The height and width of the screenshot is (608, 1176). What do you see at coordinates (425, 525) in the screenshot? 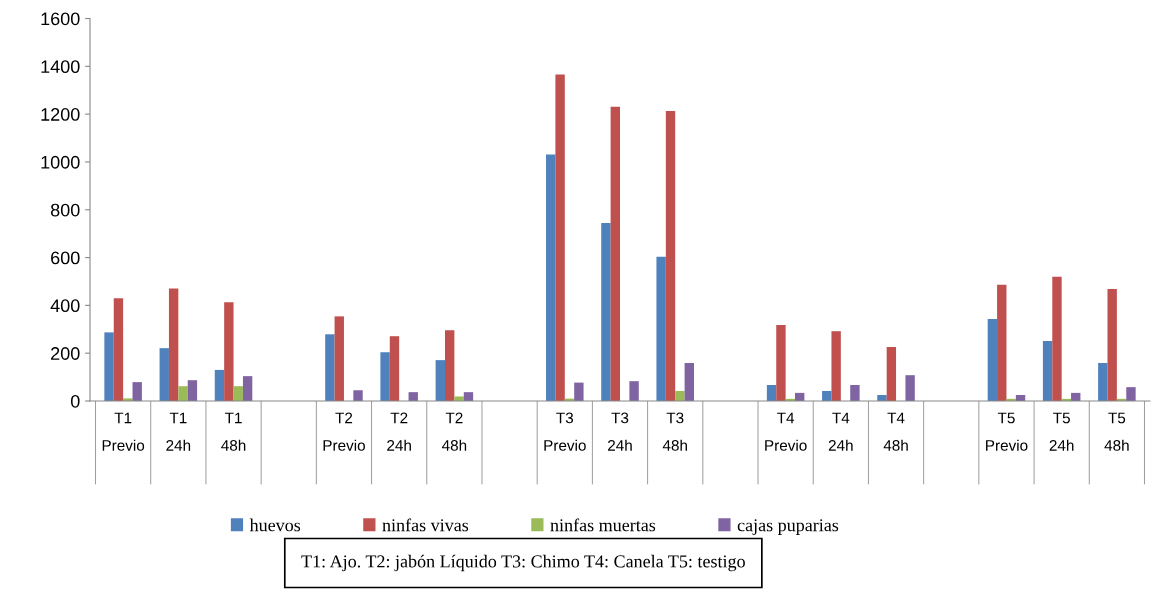
I see `legend-label: ninfas vivas` at bounding box center [425, 525].